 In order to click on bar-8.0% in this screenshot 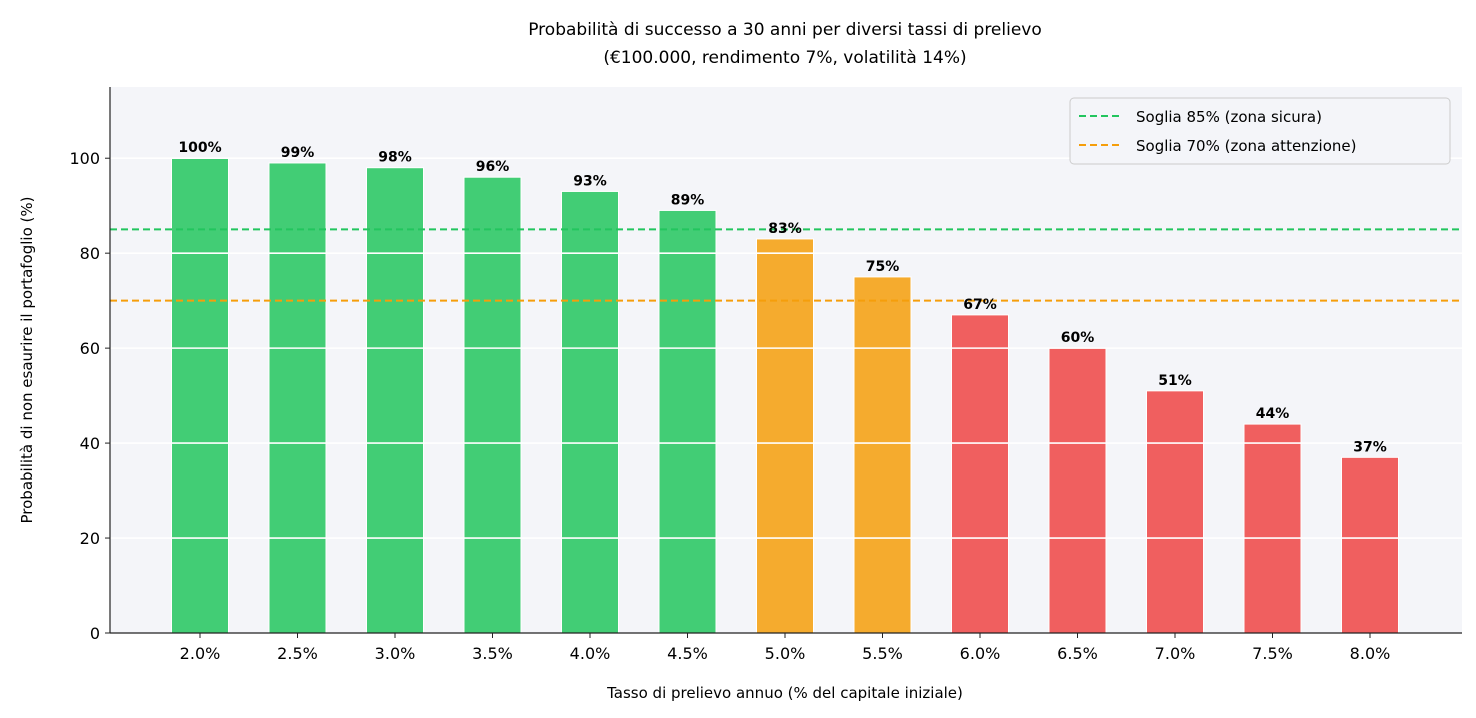, I will do `click(1370, 545)`.